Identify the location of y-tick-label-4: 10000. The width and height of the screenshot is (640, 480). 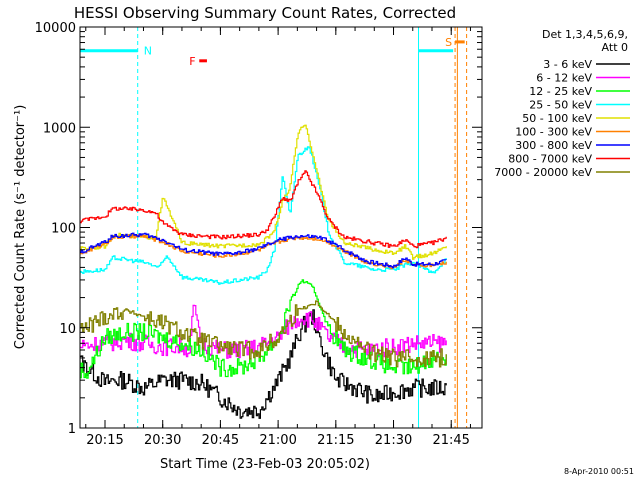
(55, 28).